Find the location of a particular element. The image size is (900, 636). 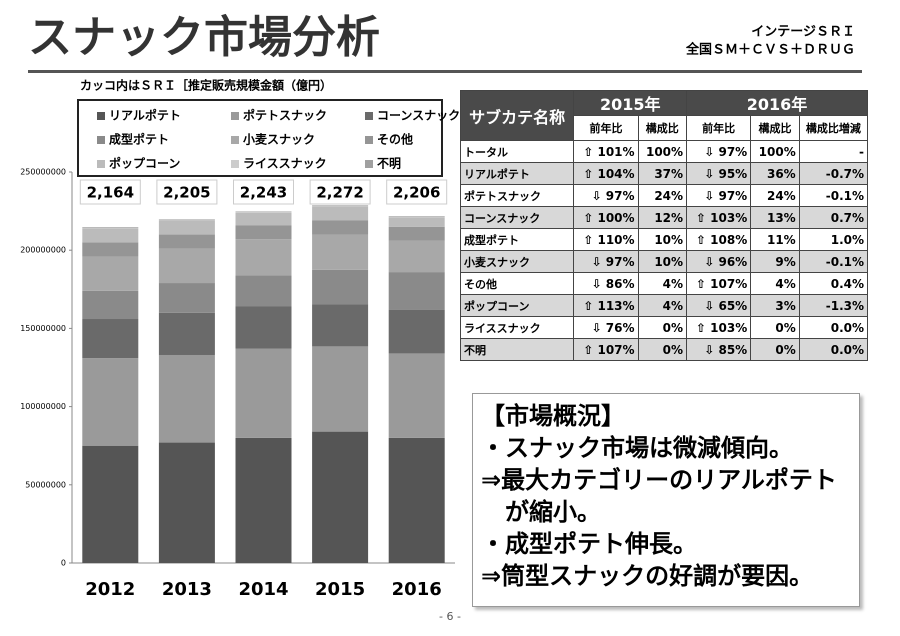

table-cell: ⇩ 96% is located at coordinates (719, 261).